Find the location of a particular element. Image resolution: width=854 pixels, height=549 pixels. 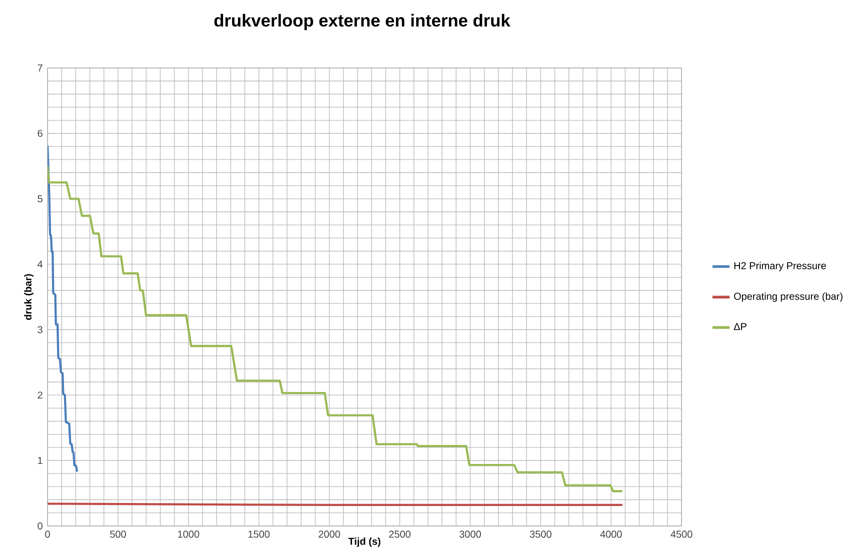

x-tick-label: 0 is located at coordinates (47, 534).